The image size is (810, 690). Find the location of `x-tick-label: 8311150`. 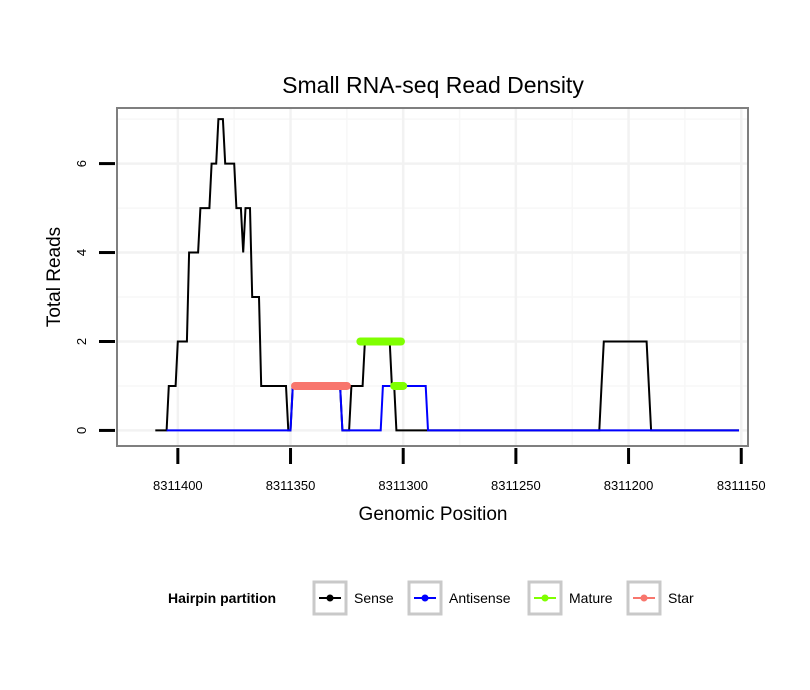

x-tick-label: 8311150 is located at coordinates (741, 485).